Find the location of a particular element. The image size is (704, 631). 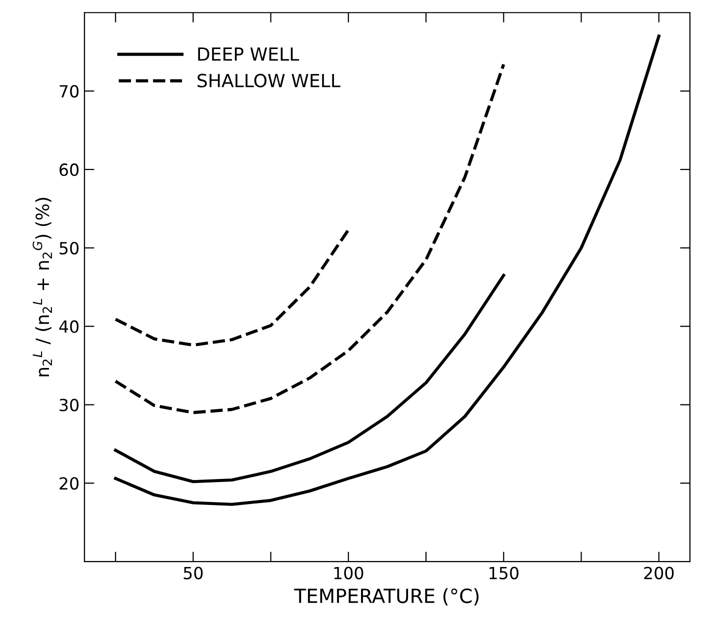

text: n$_{2}$$^{L}$ / (n$_{2}$$^{L}$ + n$_{2}$$^{G}$) (%) is located at coordinates (42, 287).